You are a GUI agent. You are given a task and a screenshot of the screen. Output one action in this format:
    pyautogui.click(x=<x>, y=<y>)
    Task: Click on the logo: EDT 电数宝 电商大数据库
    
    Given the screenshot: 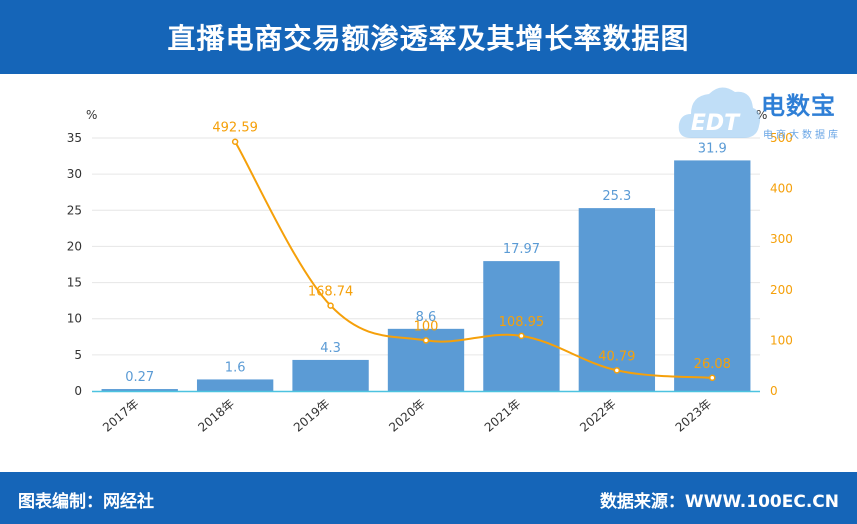 What is the action you would take?
    pyautogui.click(x=764, y=115)
    